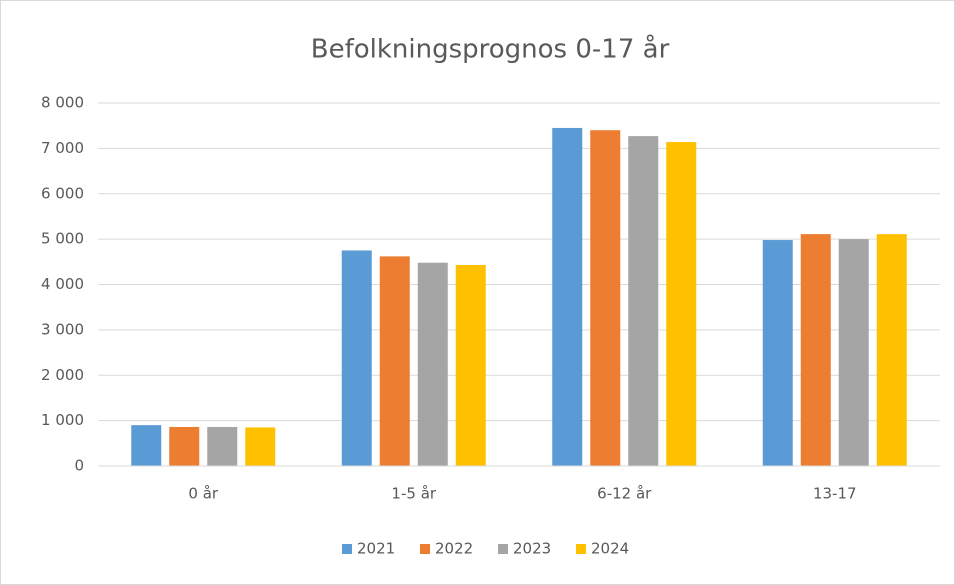 The width and height of the screenshot is (955, 585). Describe the element at coordinates (454, 549) in the screenshot. I see `legend-label: 2022` at that location.